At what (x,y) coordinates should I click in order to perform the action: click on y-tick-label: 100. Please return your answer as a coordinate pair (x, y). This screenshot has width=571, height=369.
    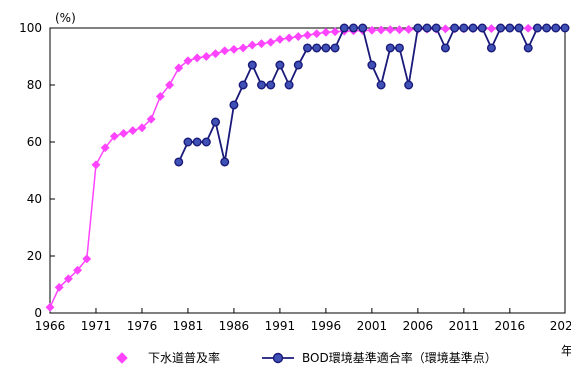
    Looking at the image, I should click on (30, 28).